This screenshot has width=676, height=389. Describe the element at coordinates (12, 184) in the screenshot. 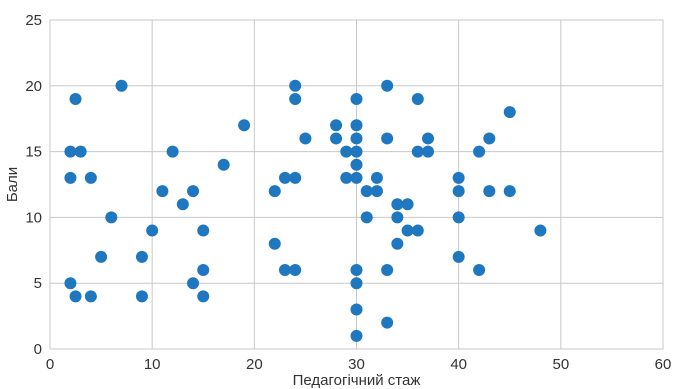

I see `y-axis-title: Бали` at that location.